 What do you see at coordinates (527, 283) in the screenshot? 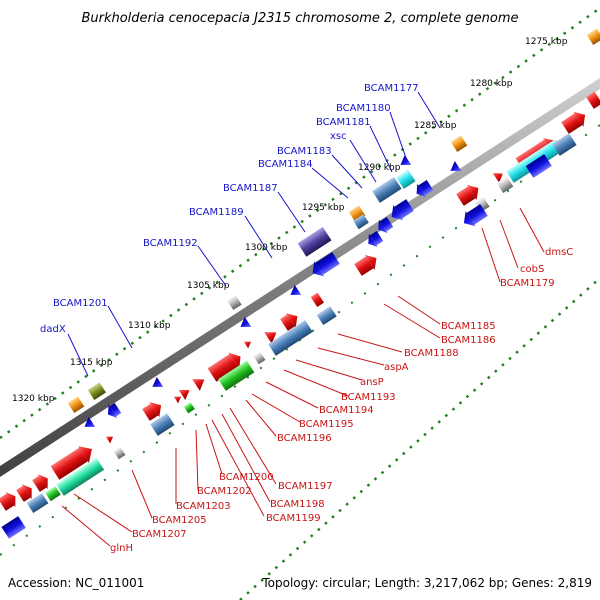
I see `gene-label-BCAM1179: BCAM1179` at bounding box center [527, 283].